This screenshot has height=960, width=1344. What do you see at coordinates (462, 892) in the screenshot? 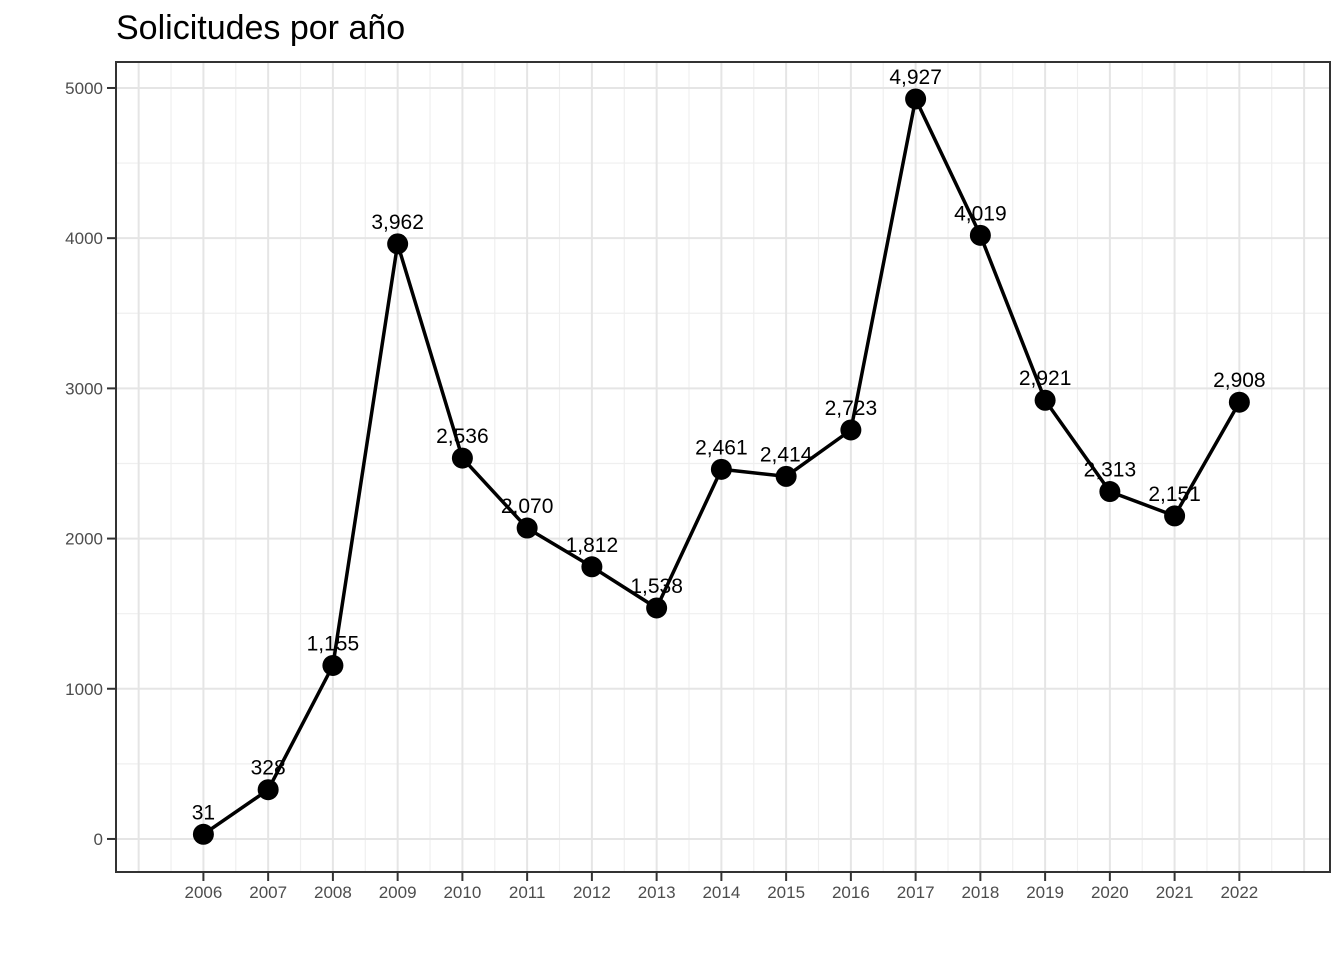
I see `x-axis-tick-label: 2010` at bounding box center [462, 892].